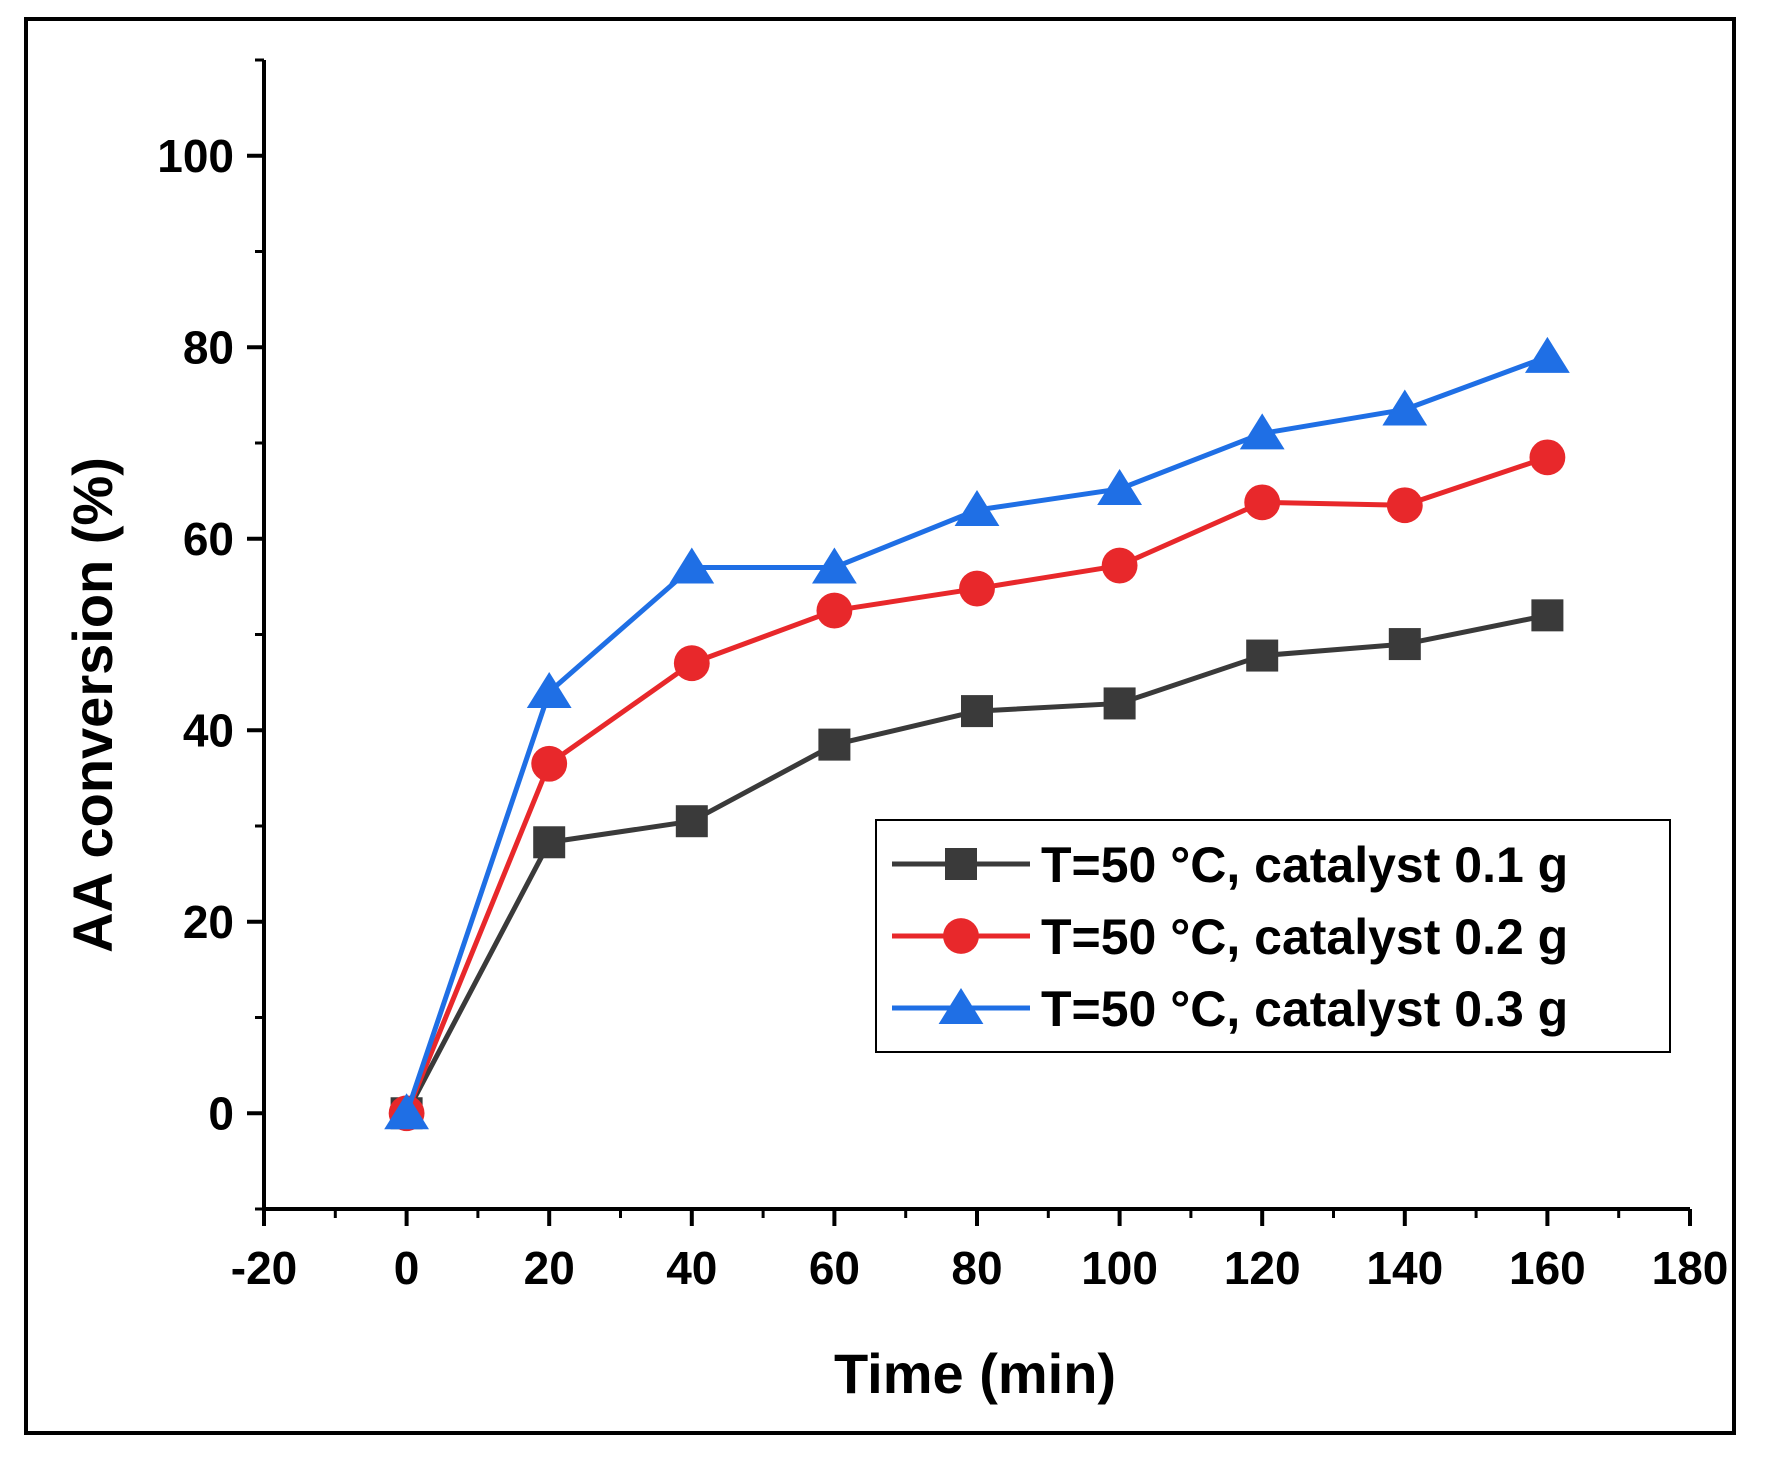 This screenshot has height=1459, width=1772. Describe the element at coordinates (834, 1268) in the screenshot. I see `x-tick-label: 60` at that location.